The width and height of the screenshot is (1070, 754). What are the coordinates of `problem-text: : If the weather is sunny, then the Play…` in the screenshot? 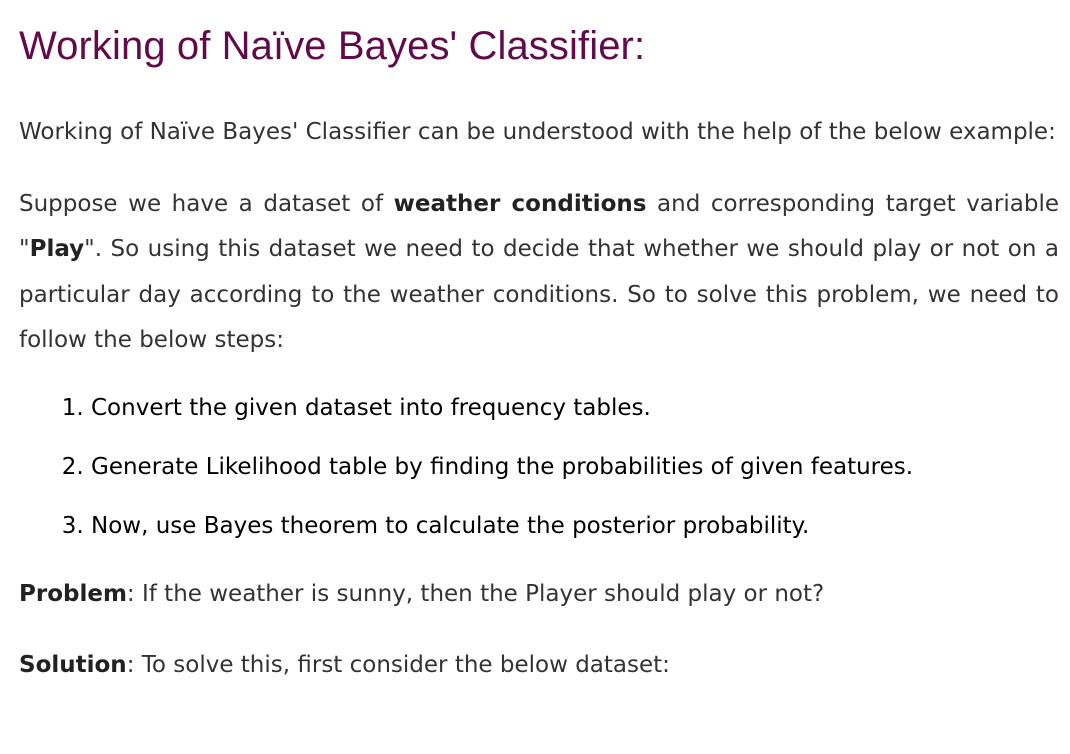 It's located at (475, 593).